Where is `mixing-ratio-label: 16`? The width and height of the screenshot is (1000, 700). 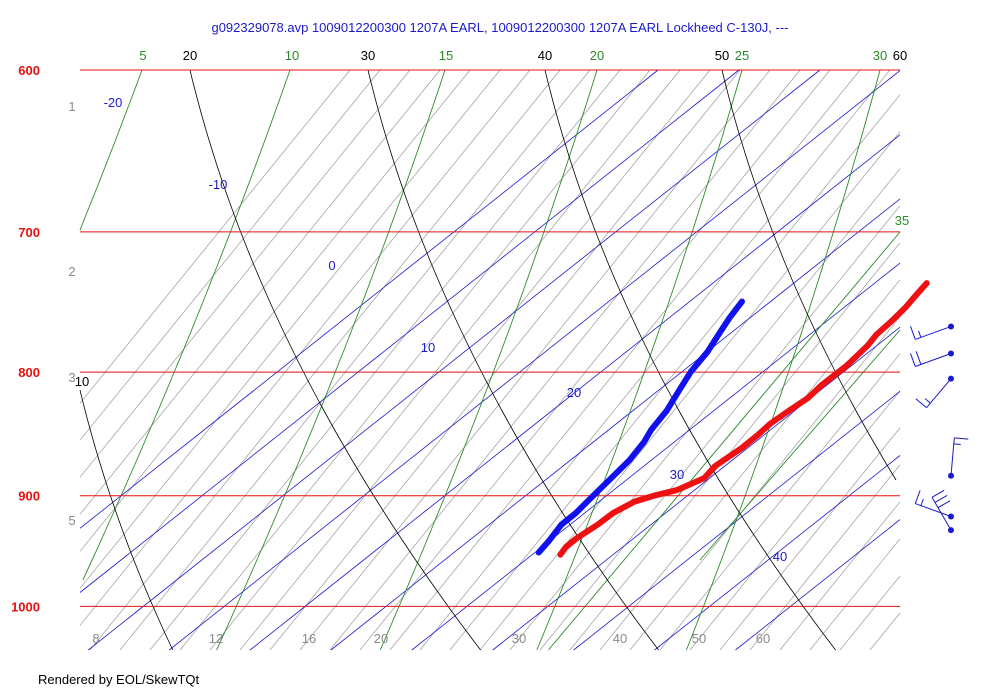 mixing-ratio-label: 16 is located at coordinates (309, 638).